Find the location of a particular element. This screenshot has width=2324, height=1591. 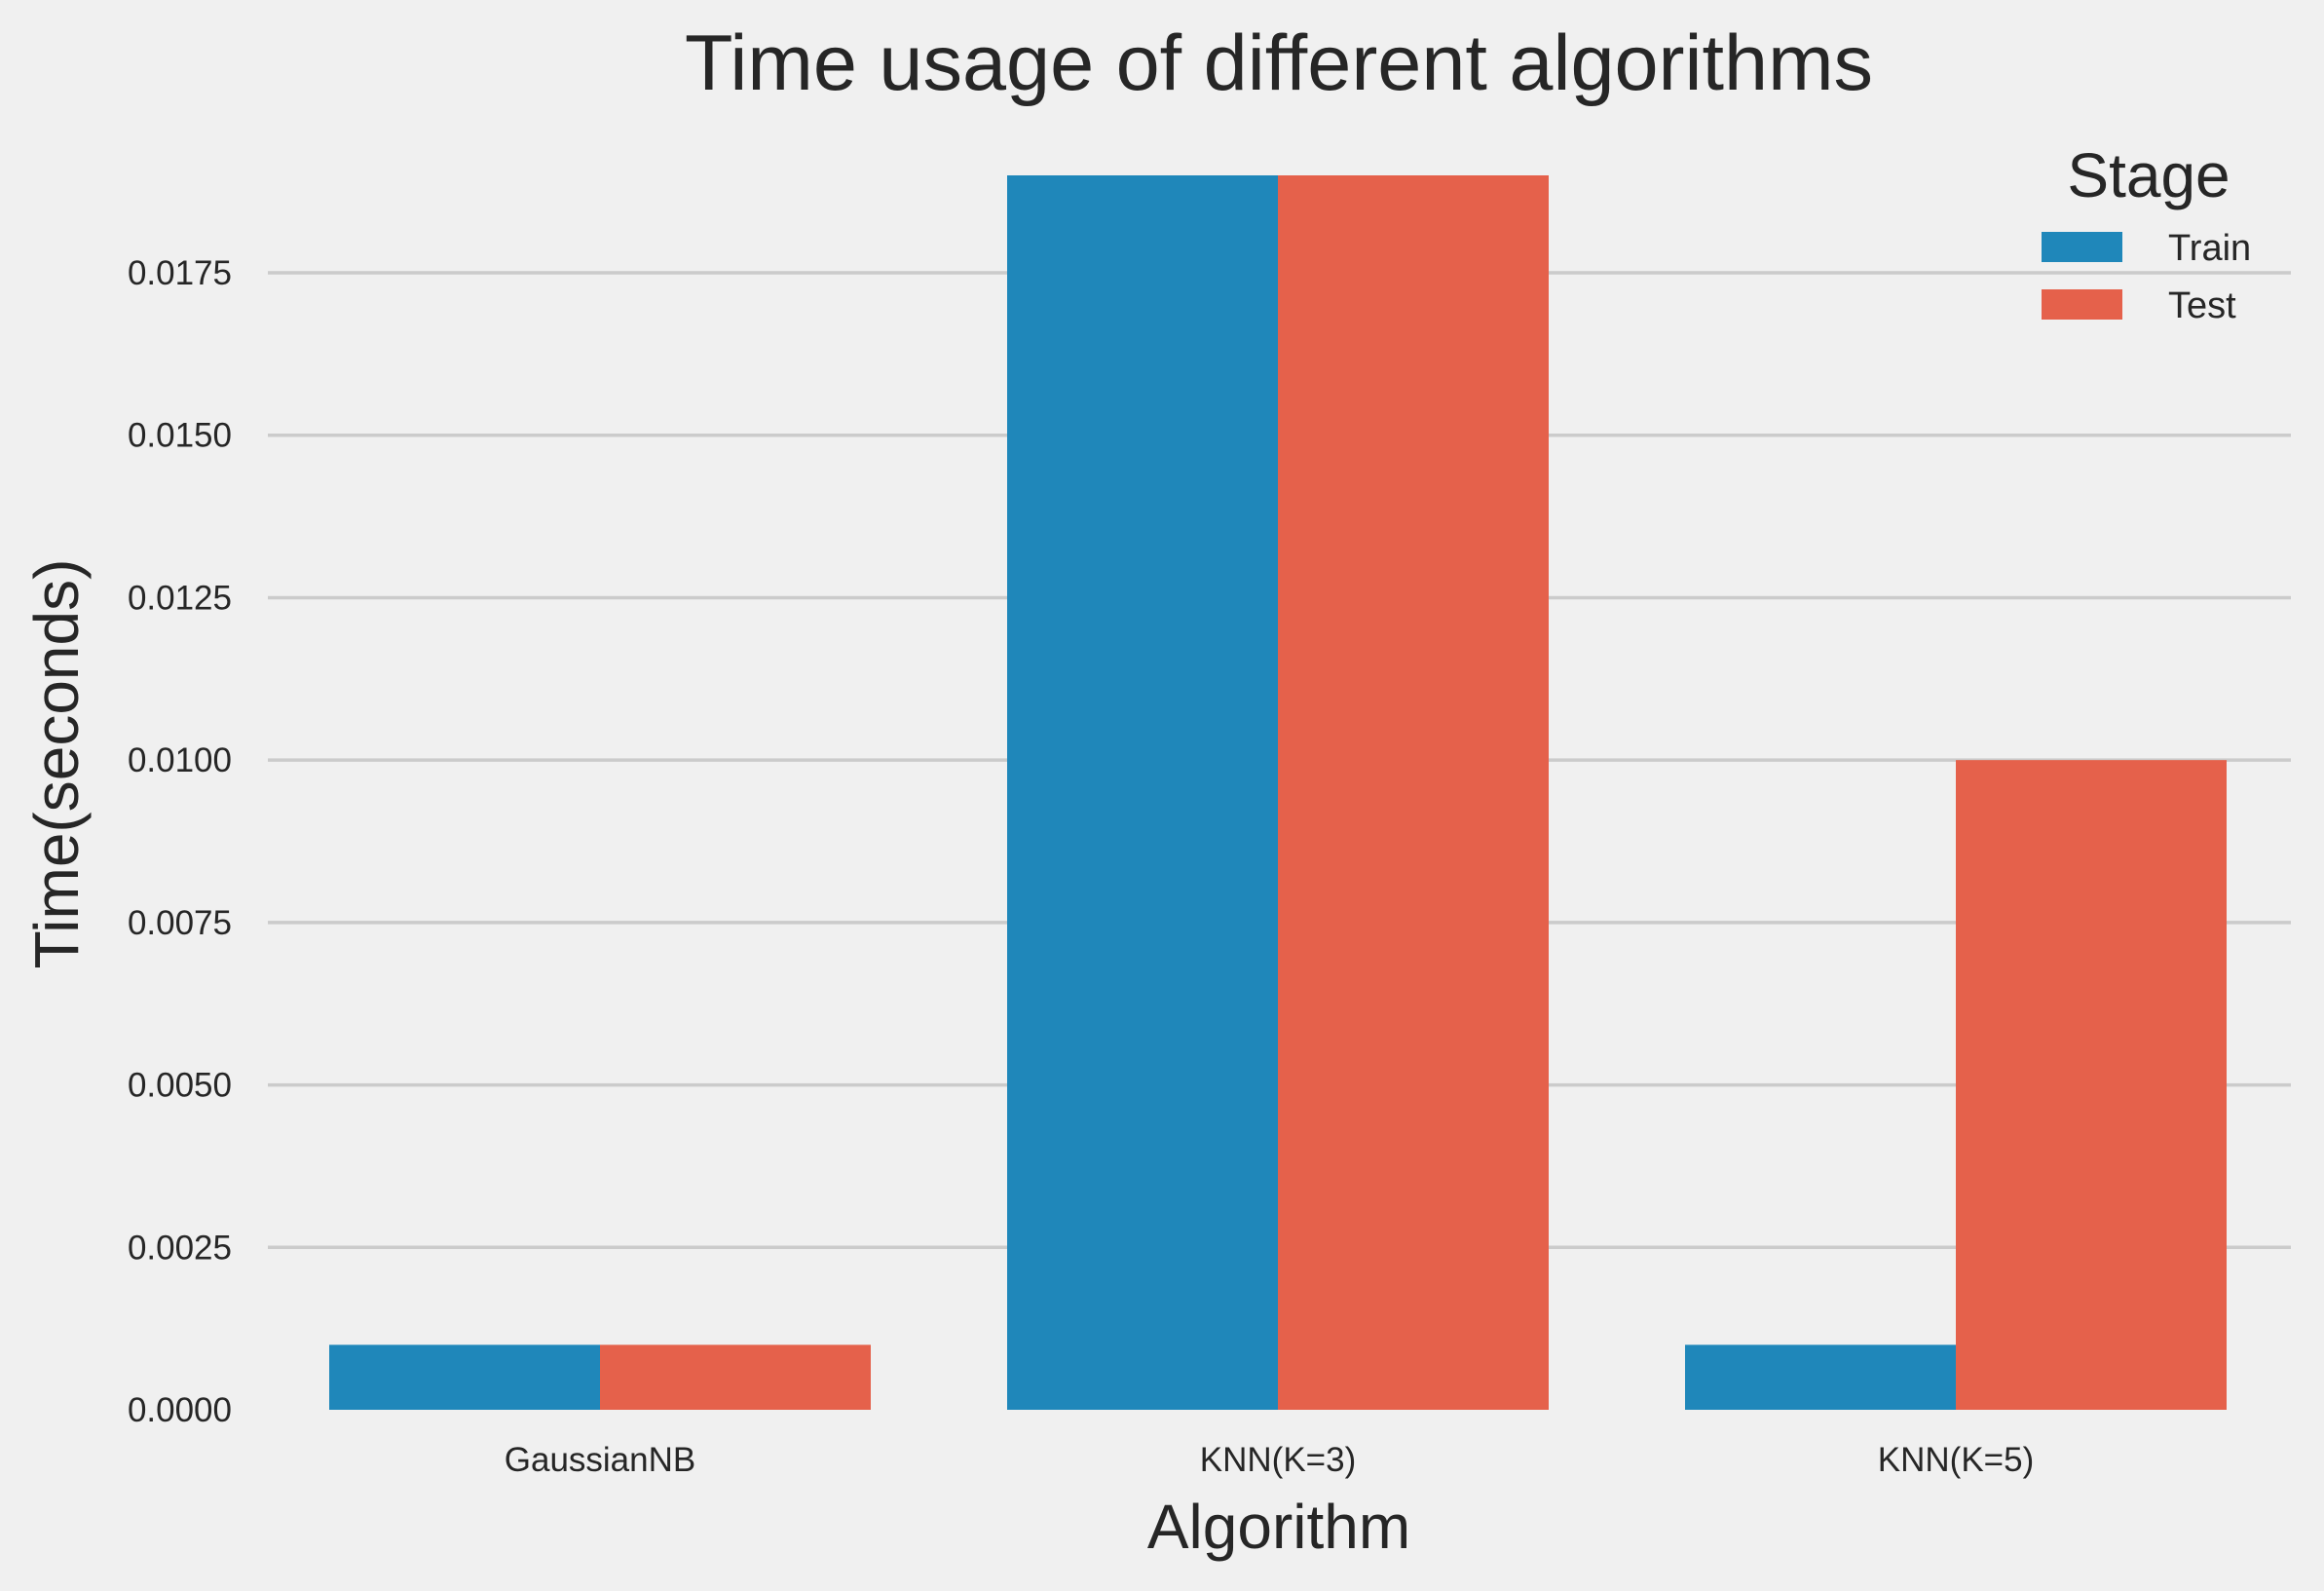

y-tick-label: 0.0100 is located at coordinates (180, 760).